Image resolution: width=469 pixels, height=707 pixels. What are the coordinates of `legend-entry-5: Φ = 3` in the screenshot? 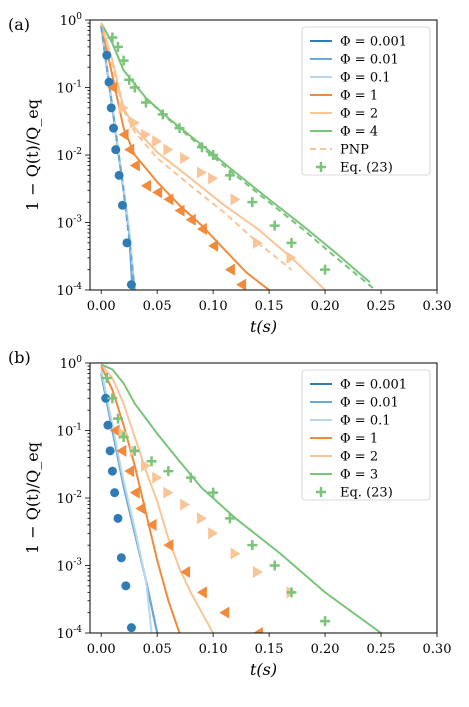 It's located at (344, 475).